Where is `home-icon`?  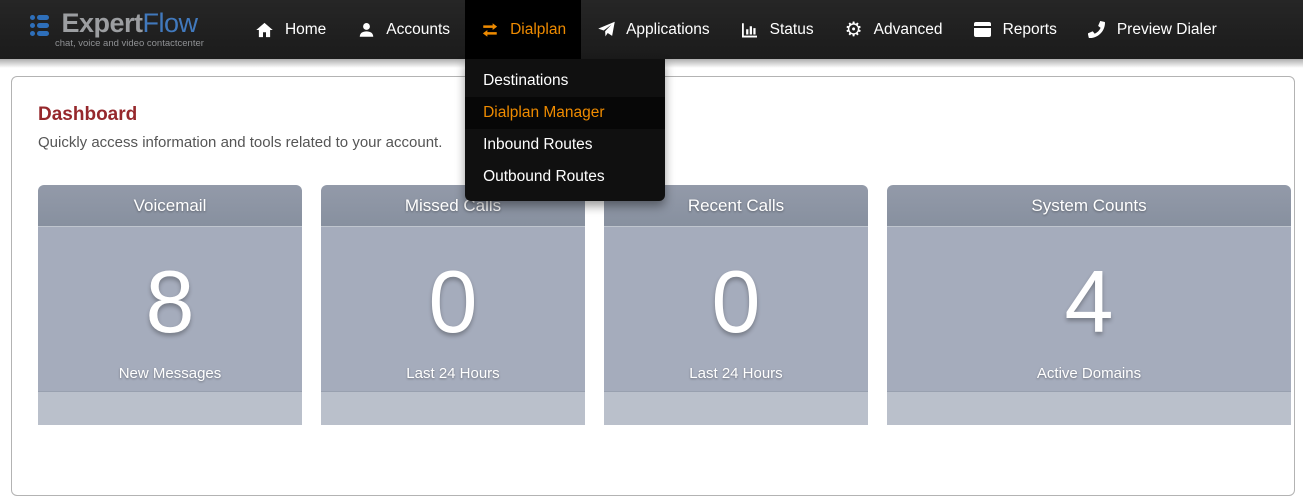 home-icon is located at coordinates (265, 30).